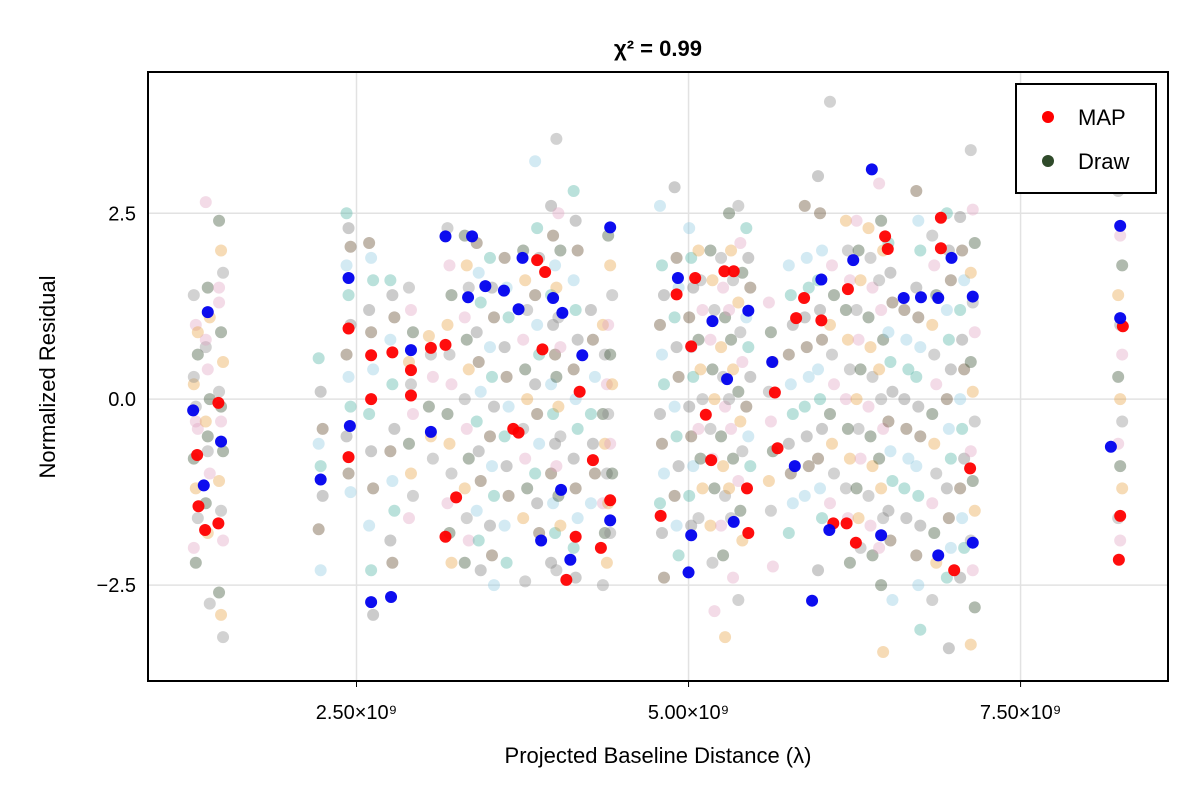  Describe the element at coordinates (688, 702) in the screenshot. I see `x-axis: 2.50×10⁹ 5.00×10⁹ 7.50×10⁹` at that location.